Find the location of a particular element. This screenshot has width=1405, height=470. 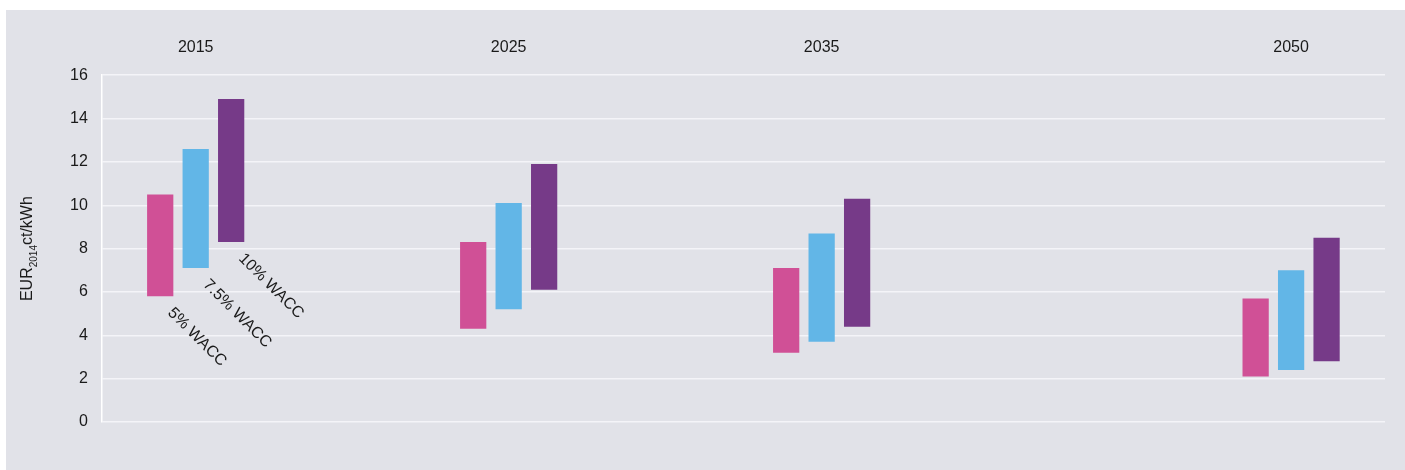

x-tick-label: 2015 is located at coordinates (195, 47).